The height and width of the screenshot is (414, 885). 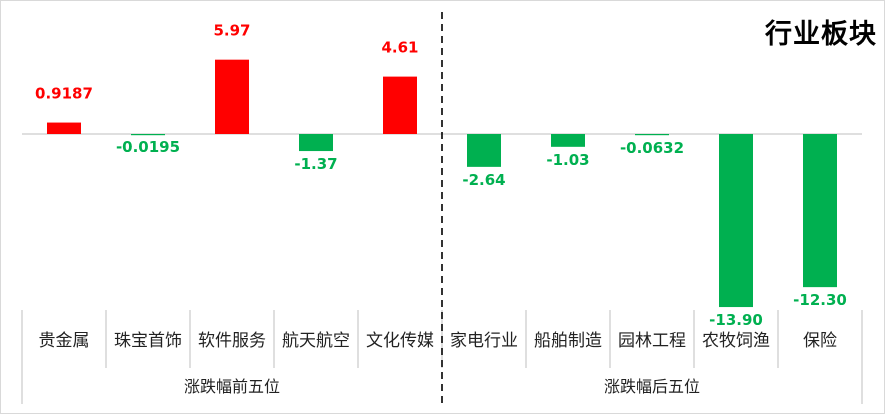 I want to click on data-label-7: -0.0632, so click(x=652, y=148).